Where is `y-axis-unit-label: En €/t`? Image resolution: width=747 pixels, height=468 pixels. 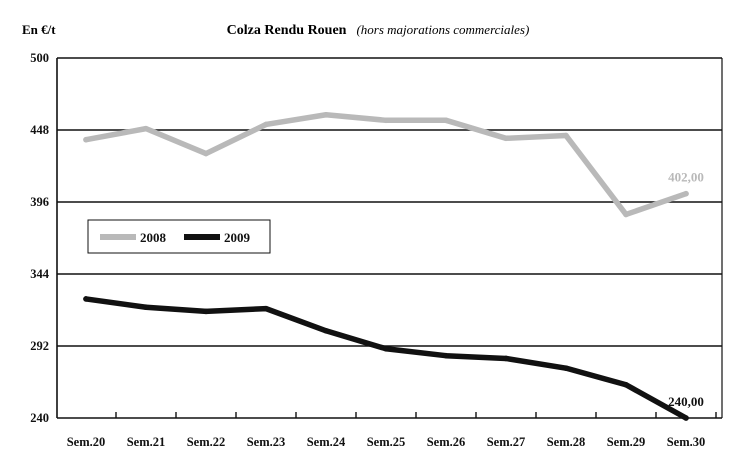 y-axis-unit-label: En €/t is located at coordinates (39, 29).